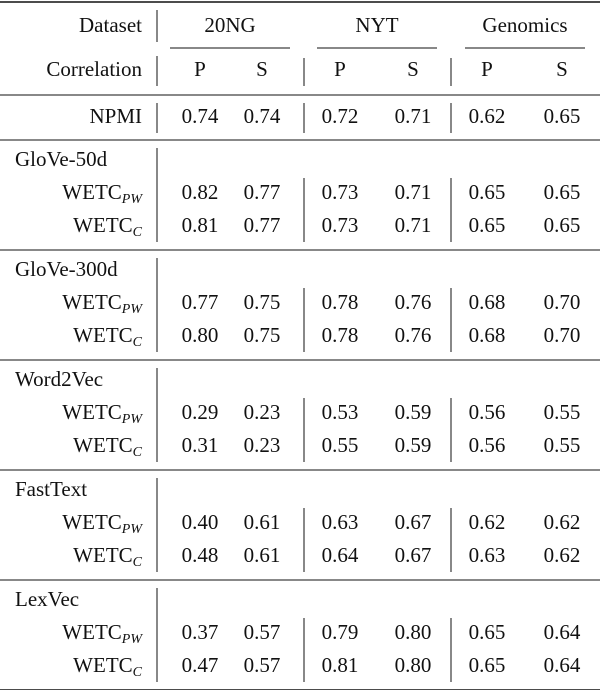  What do you see at coordinates (340, 632) in the screenshot?
I see `cell-value: 0.79` at bounding box center [340, 632].